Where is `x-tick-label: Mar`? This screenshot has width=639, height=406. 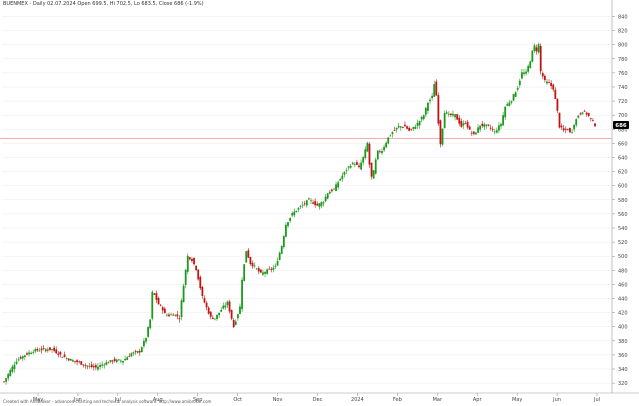
x-tick-label: Mar is located at coordinates (438, 400).